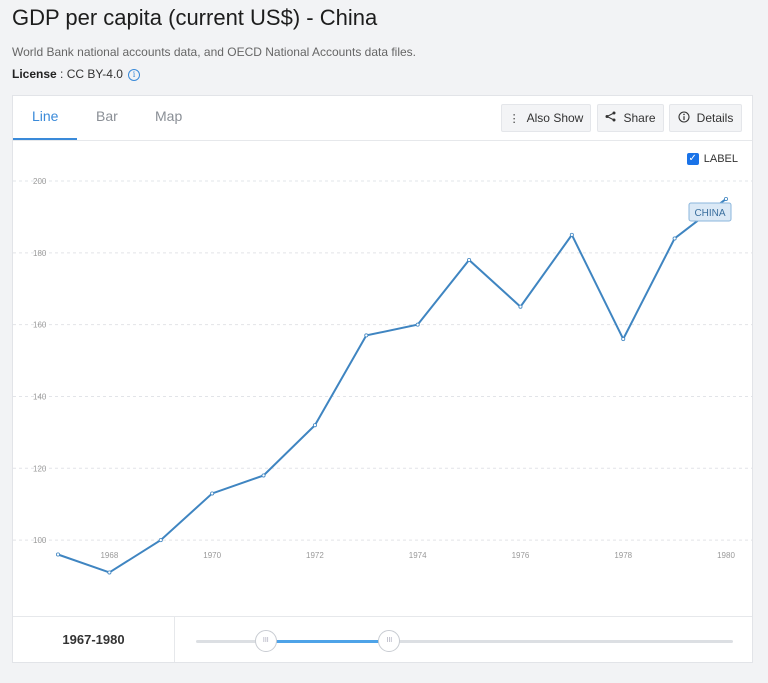 Image resolution: width=768 pixels, height=683 pixels. Describe the element at coordinates (40, 540) in the screenshot. I see `y-tick-label: 100` at that location.